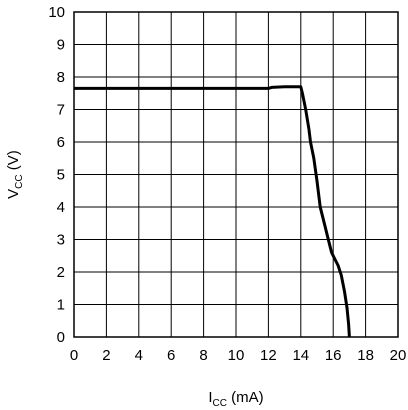  What do you see at coordinates (61, 77) in the screenshot?
I see `y-tick-label: 8` at bounding box center [61, 77].